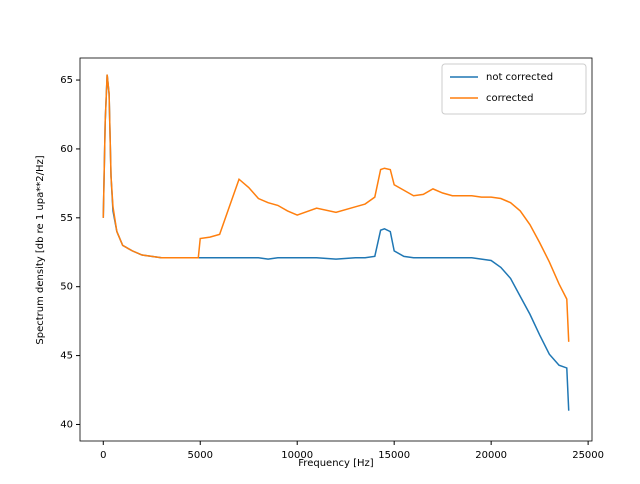  What do you see at coordinates (588, 455) in the screenshot?
I see `x-tick-label: 25000` at bounding box center [588, 455].